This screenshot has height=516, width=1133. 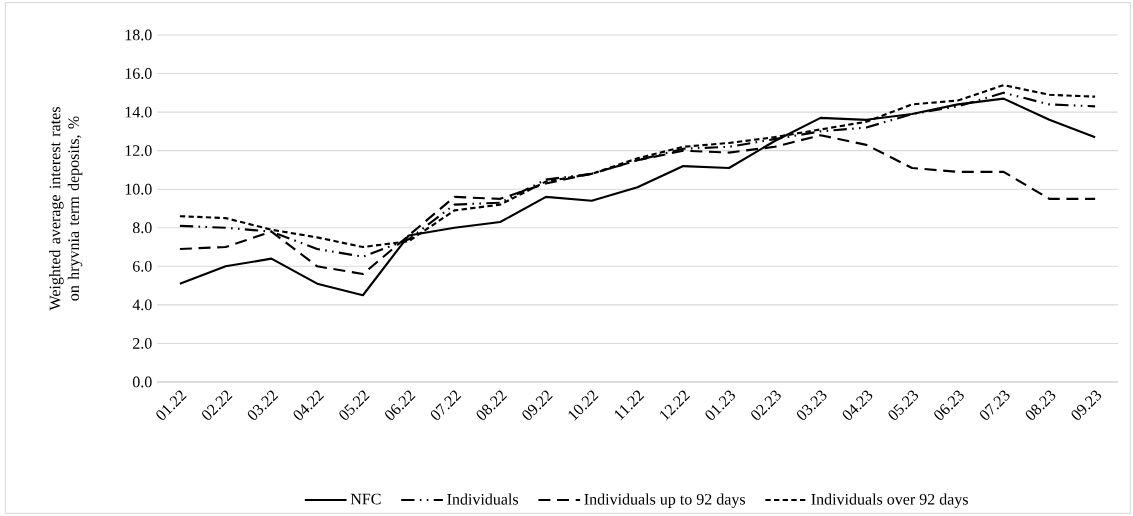 I want to click on legend-label: Individuals over 92 days, so click(x=889, y=500).